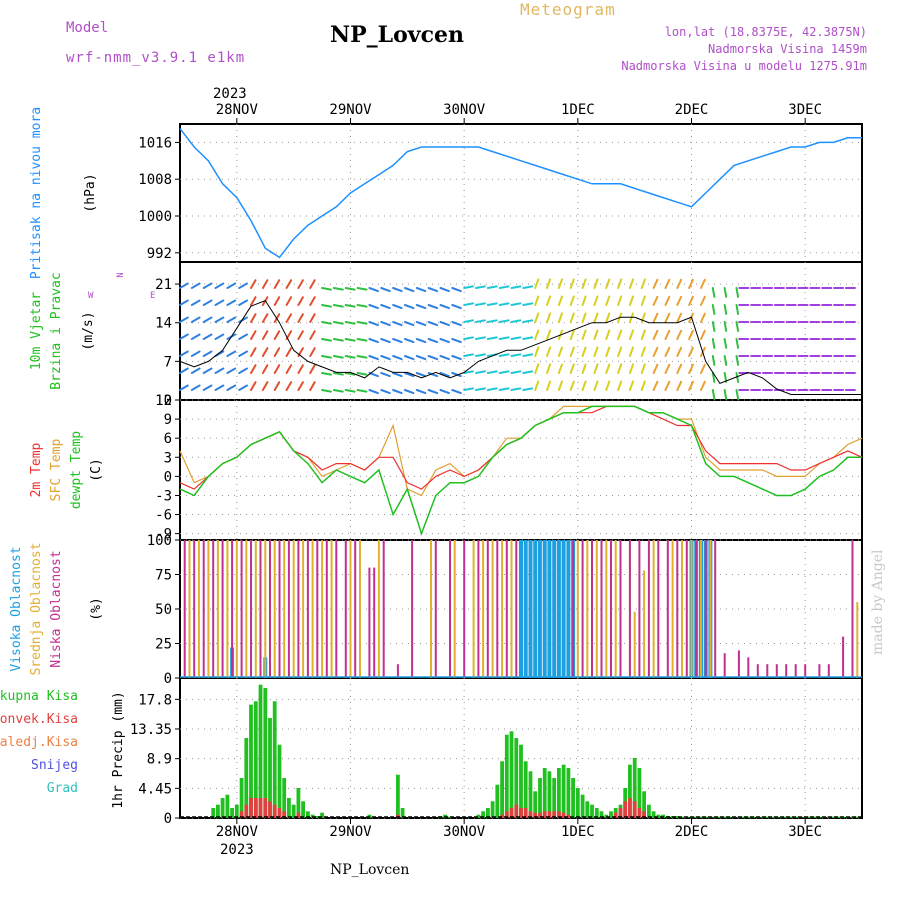 The image size is (900, 900). Describe the element at coordinates (155, 180) in the screenshot. I see `ytick-label-pressure-2: 1008` at that location.